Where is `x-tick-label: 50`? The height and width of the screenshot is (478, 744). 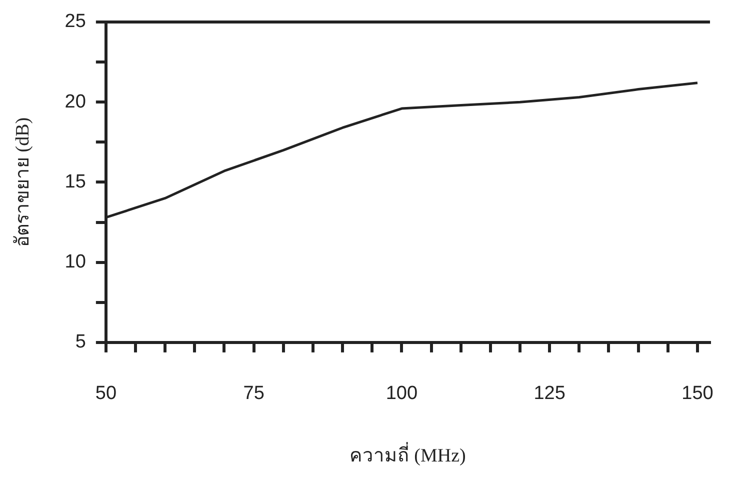 x-tick-label: 50 is located at coordinates (106, 393).